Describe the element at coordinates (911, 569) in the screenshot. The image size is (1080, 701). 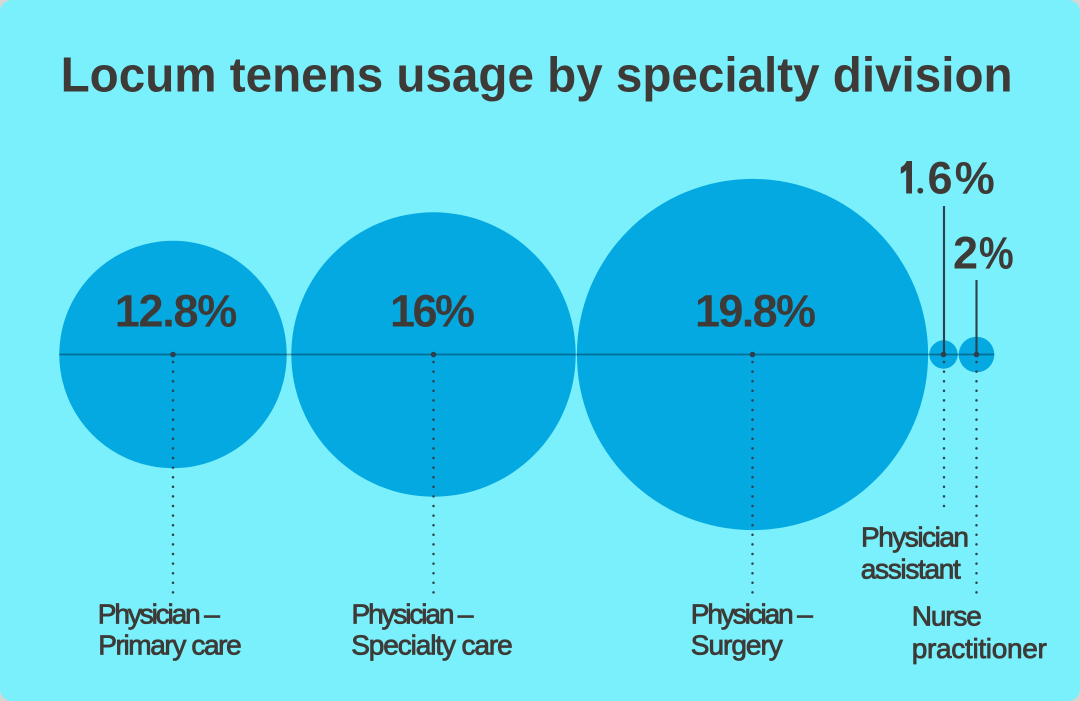
I see `svg-text: assistant` at that location.